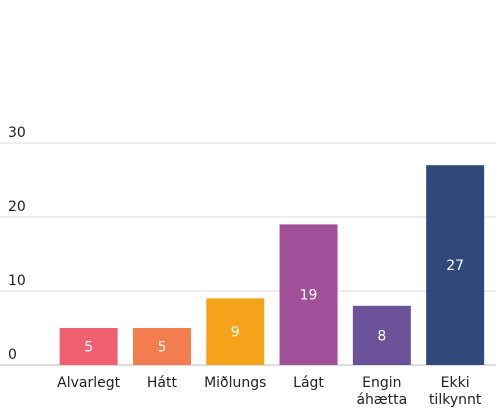 Image resolution: width=496 pixels, height=417 pixels. I want to click on x-tick-label: Alvarlegt, so click(89, 383).